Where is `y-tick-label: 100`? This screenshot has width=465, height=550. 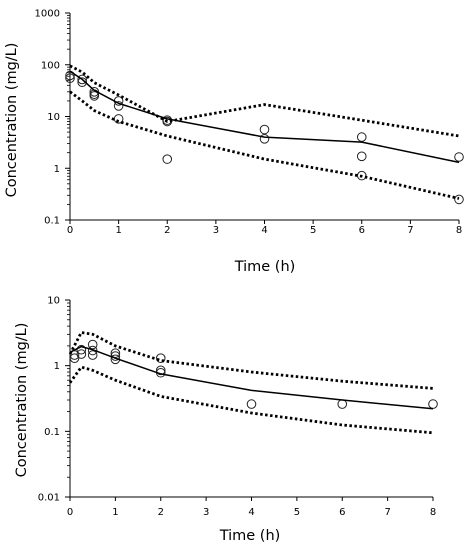 y-tick-label: 100 is located at coordinates (50, 65).